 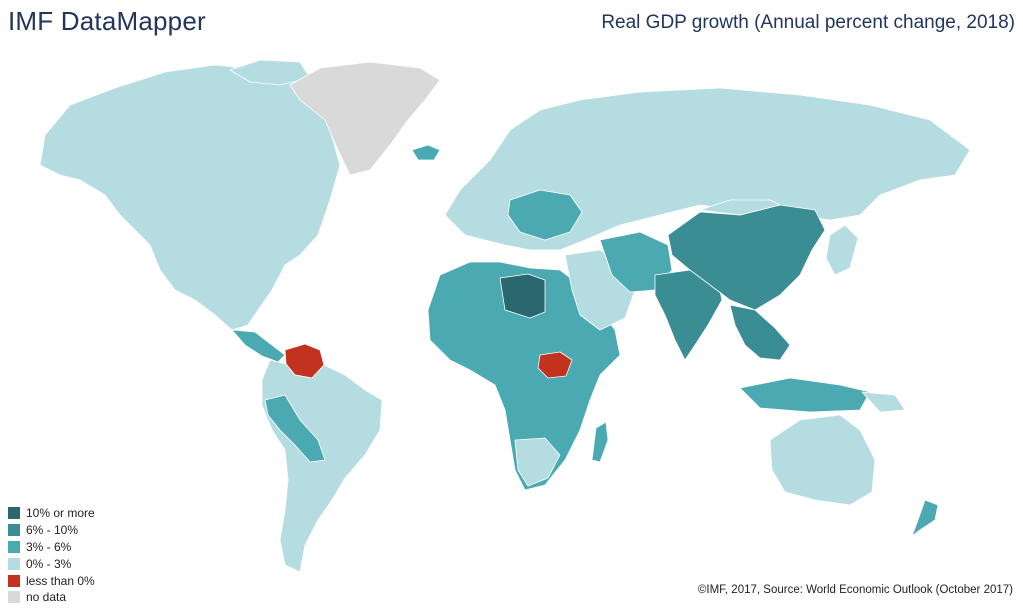 I want to click on png-region, so click(x=883, y=402).